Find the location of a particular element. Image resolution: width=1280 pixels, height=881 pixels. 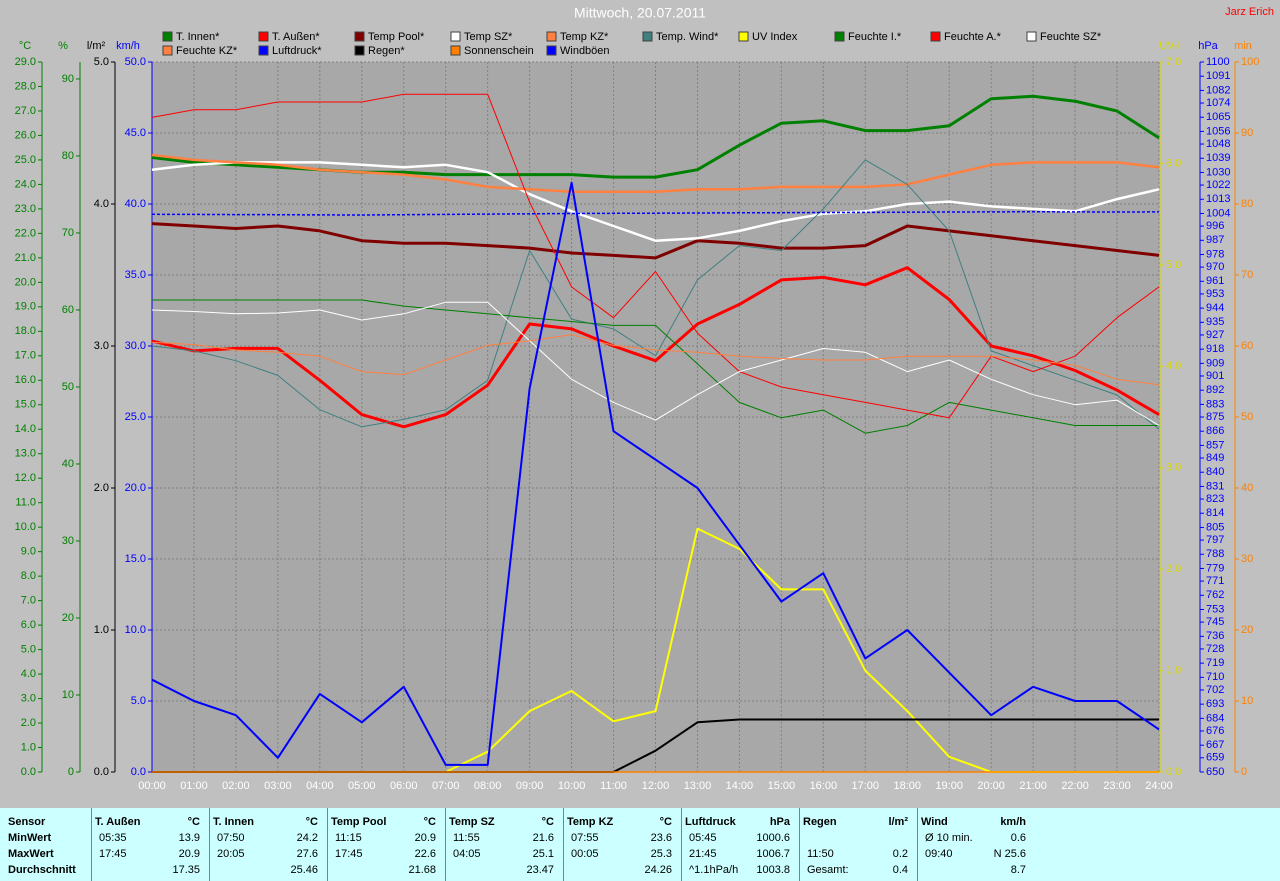

tick-label: 40.0 is located at coordinates (135, 204).